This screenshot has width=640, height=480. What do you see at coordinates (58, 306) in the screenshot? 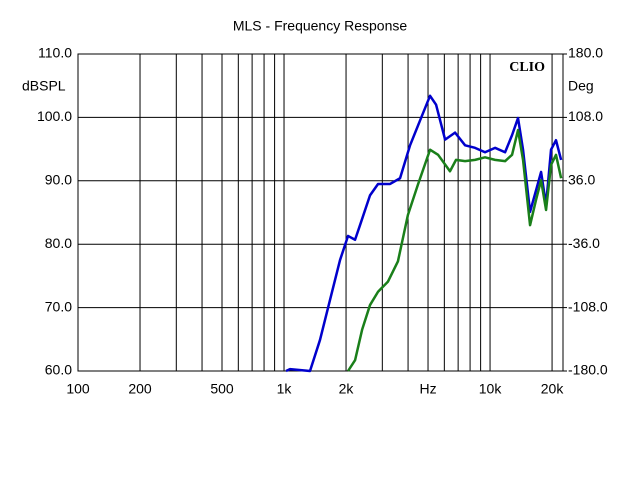
I see `y-tick-label: 70.0` at bounding box center [58, 306].